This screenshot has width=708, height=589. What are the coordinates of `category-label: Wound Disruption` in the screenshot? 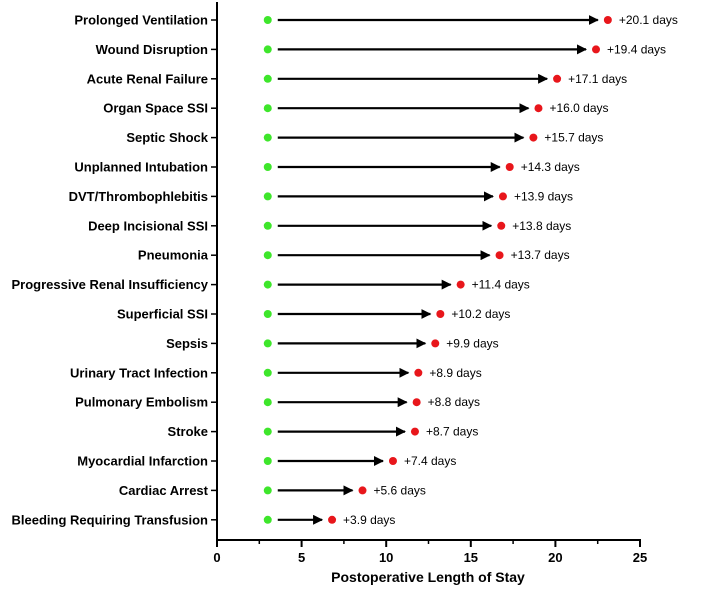 It's located at (152, 49).